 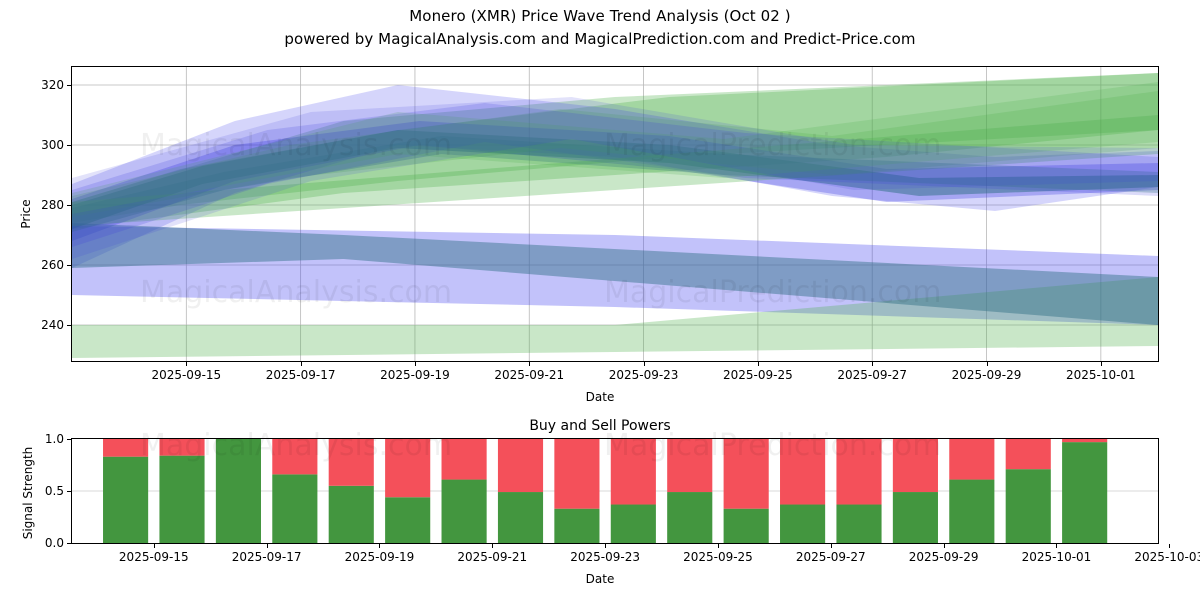 I want to click on price-band-lower-blue-support-band, so click(x=615, y=275).